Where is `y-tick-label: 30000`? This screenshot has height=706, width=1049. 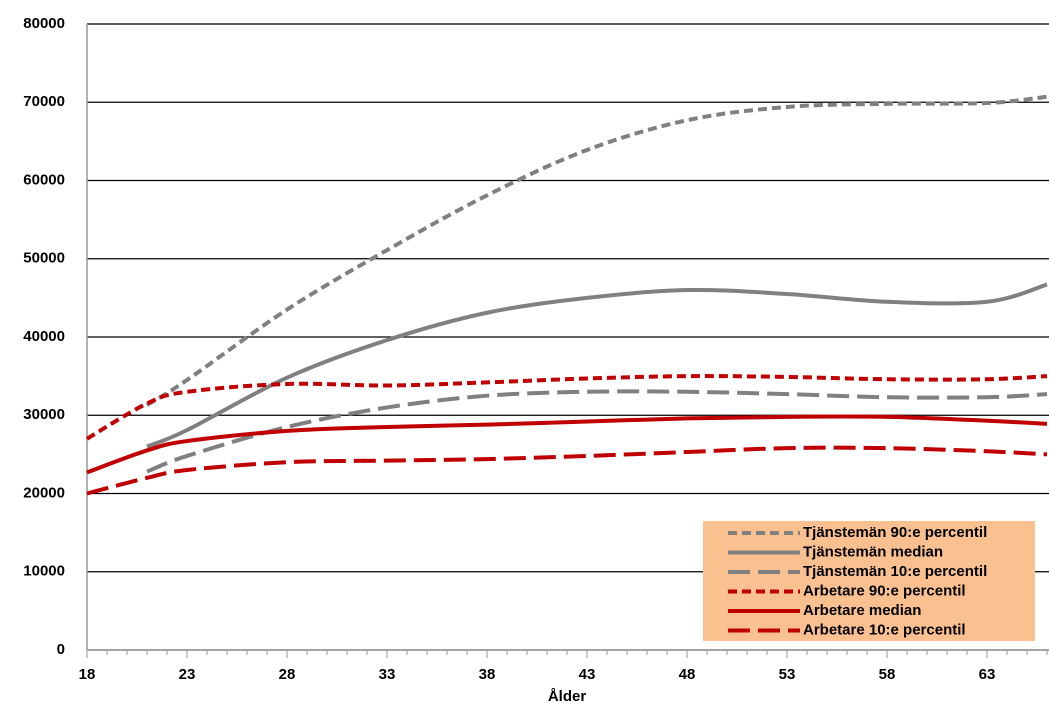
y-tick-label: 30000 is located at coordinates (44, 414).